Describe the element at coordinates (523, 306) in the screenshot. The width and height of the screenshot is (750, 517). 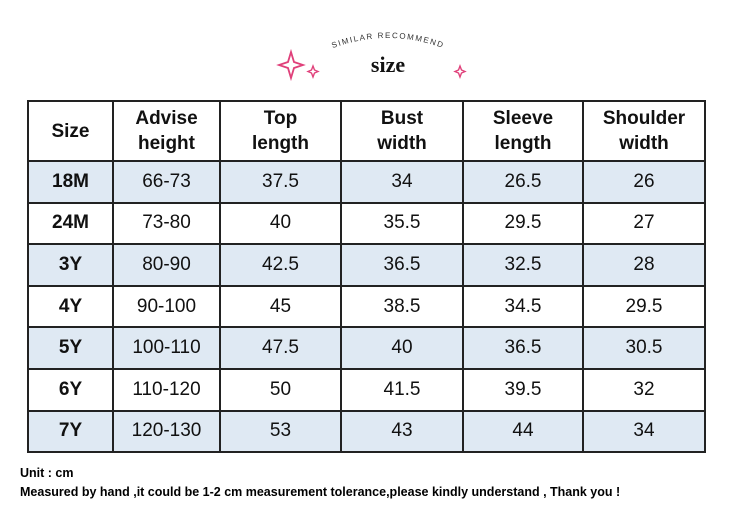
I see `table-cell: 34.5` at that location.